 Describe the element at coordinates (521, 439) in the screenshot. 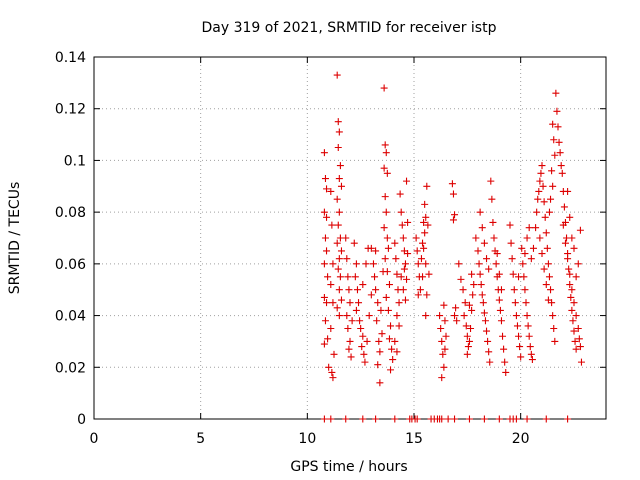

I see `x-tick-label: 20` at that location.